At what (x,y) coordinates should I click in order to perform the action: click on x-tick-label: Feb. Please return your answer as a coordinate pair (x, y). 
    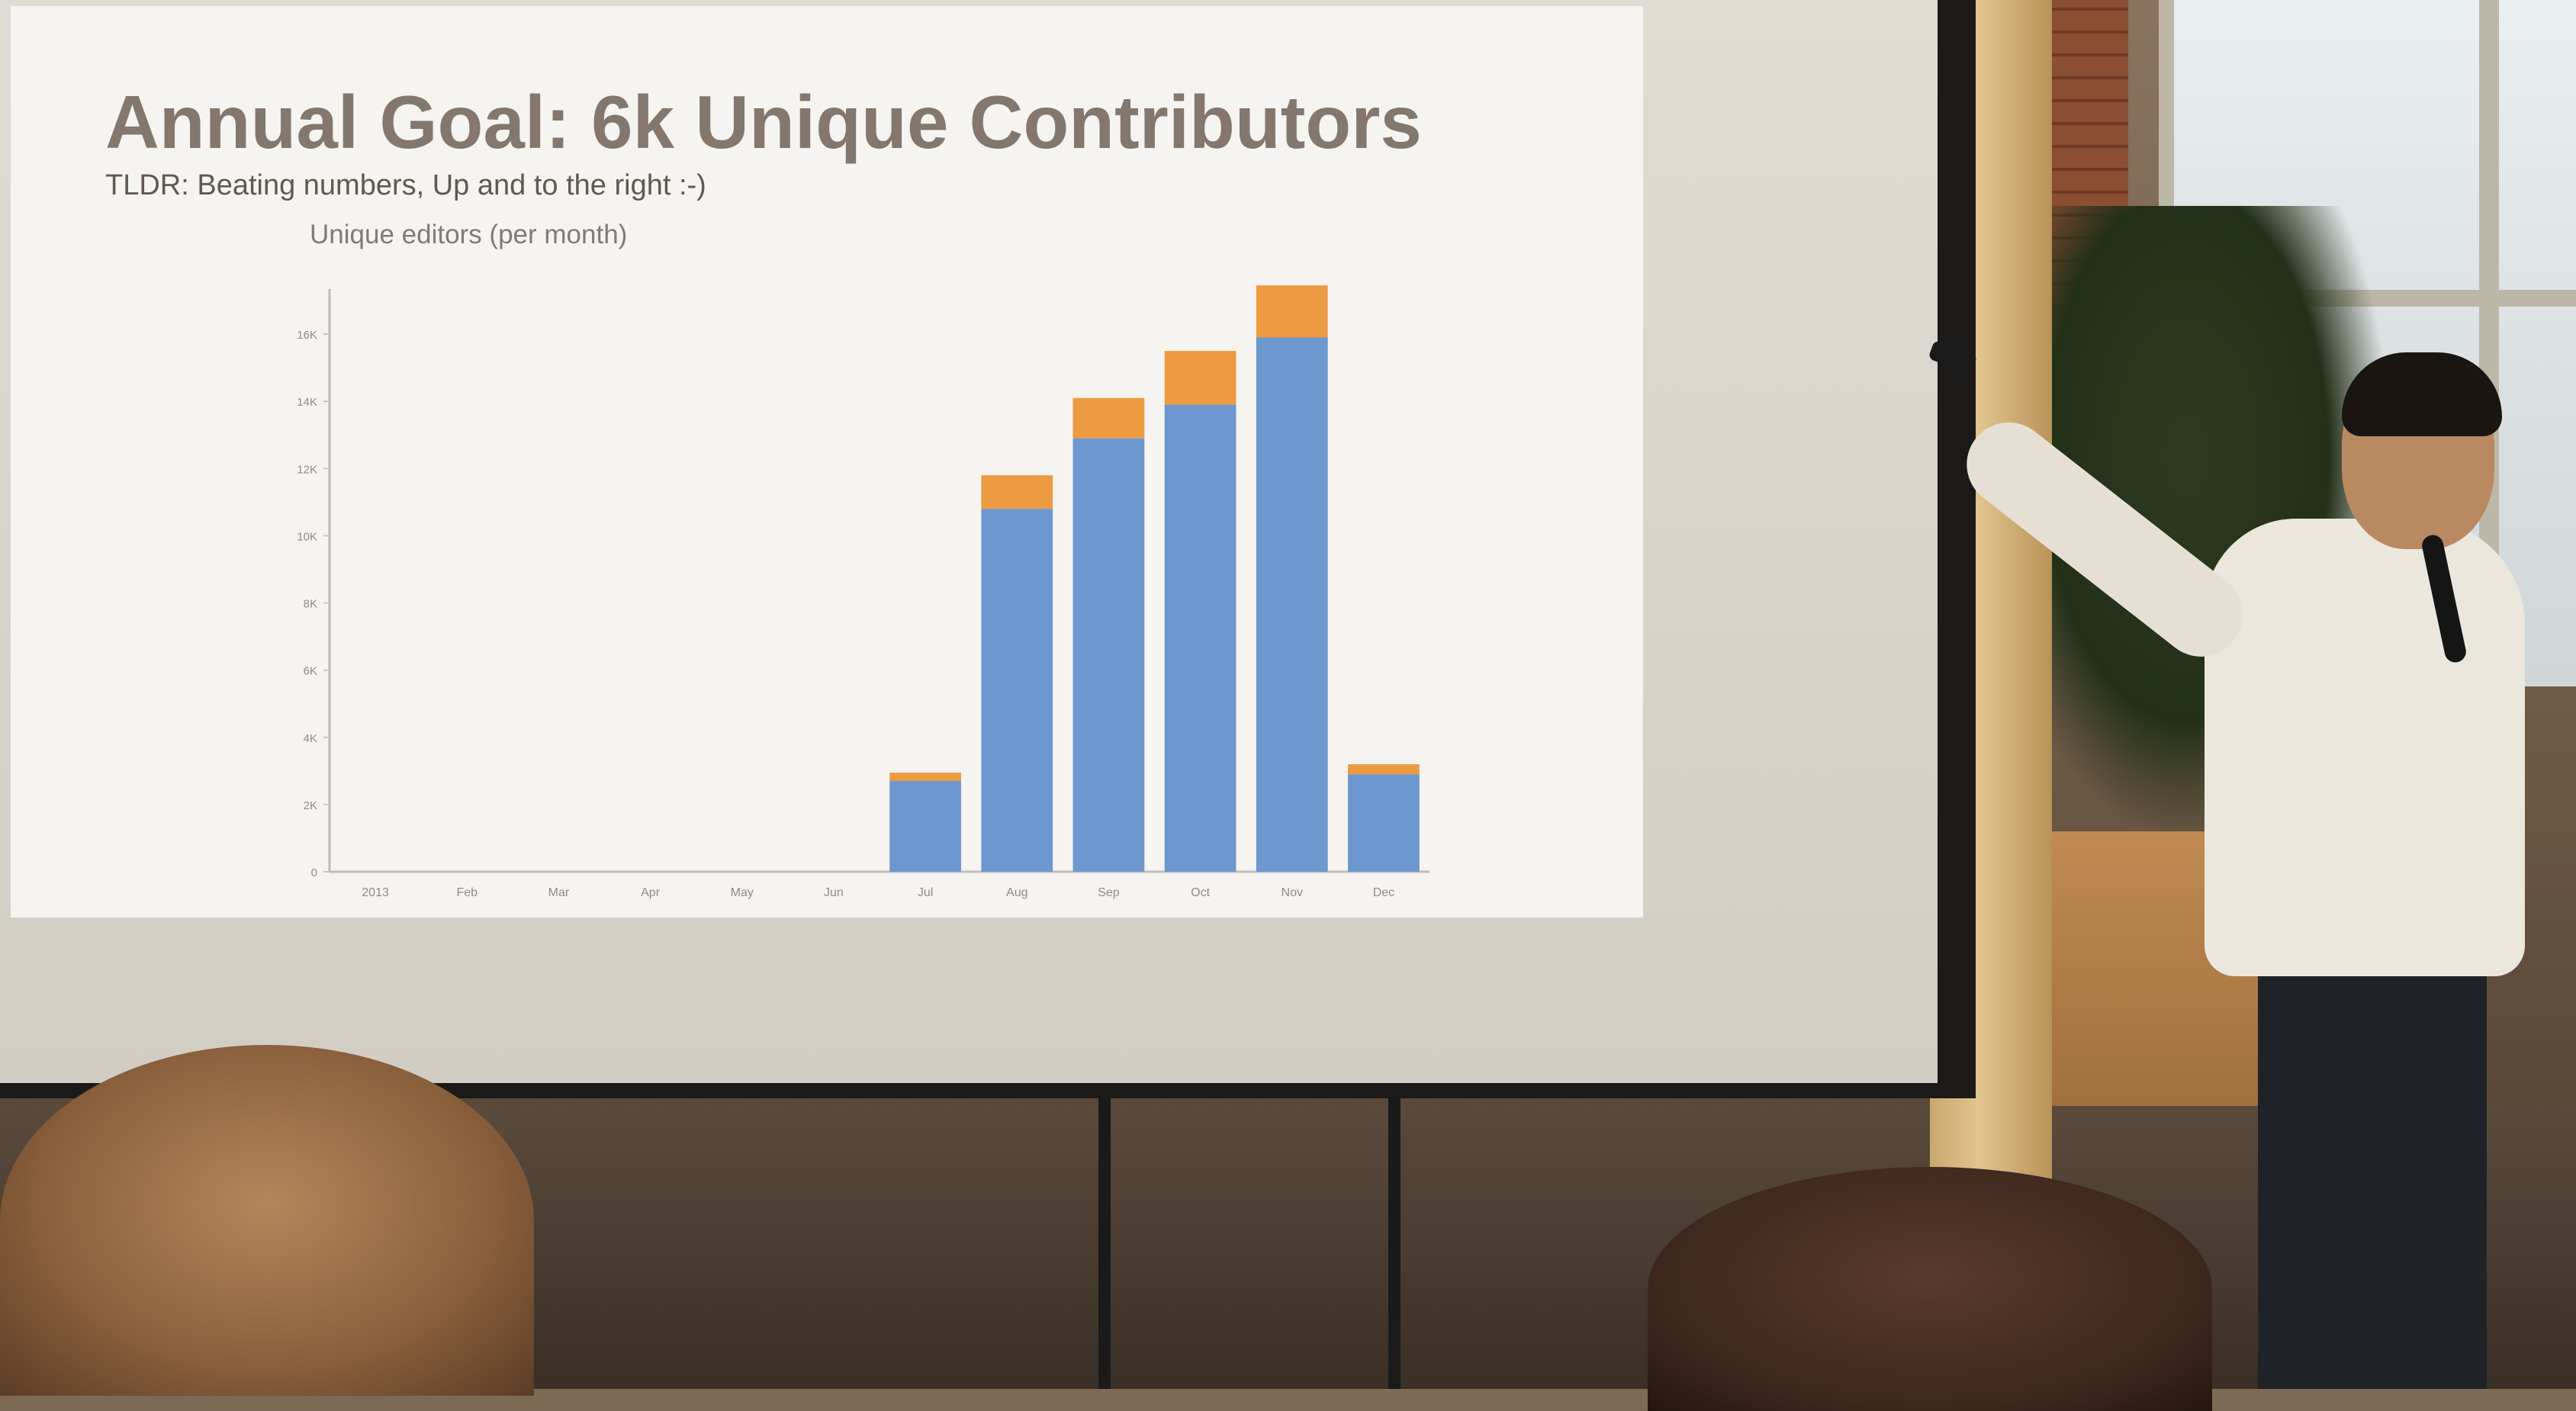
    Looking at the image, I should click on (467, 892).